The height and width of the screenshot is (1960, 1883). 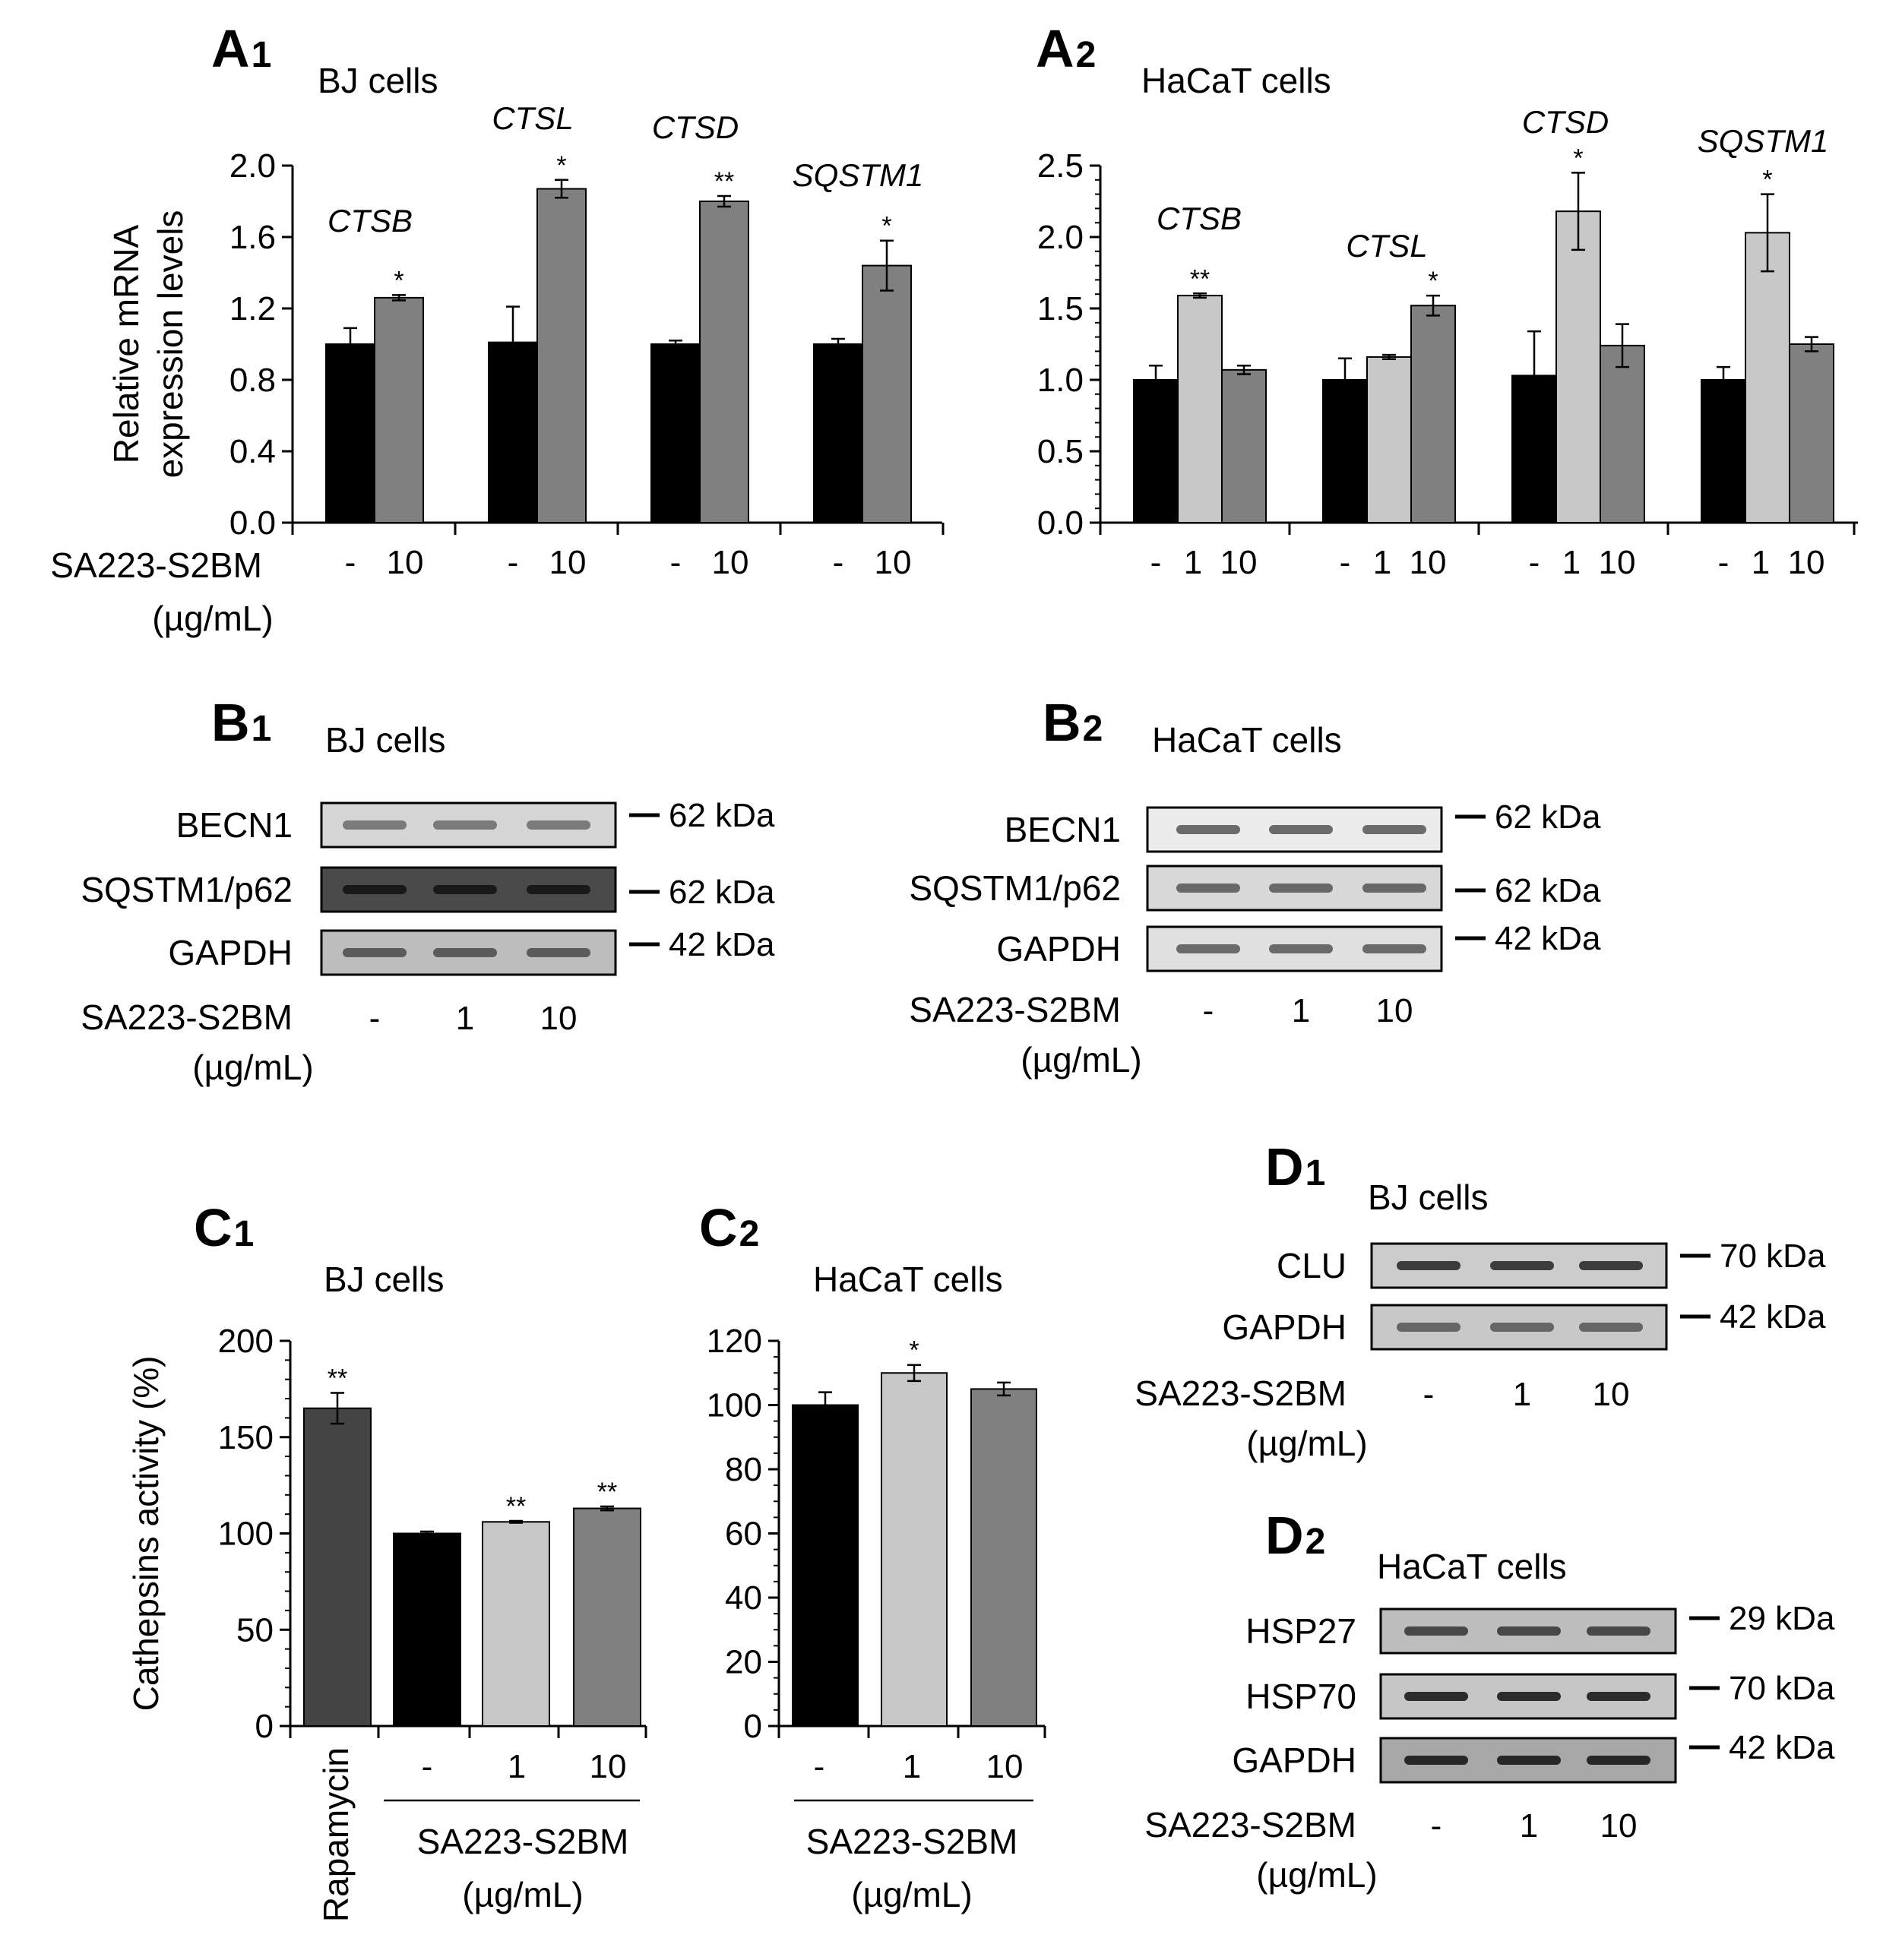 What do you see at coordinates (1060, 166) in the screenshot?
I see `y-tick-label: 2.5` at bounding box center [1060, 166].